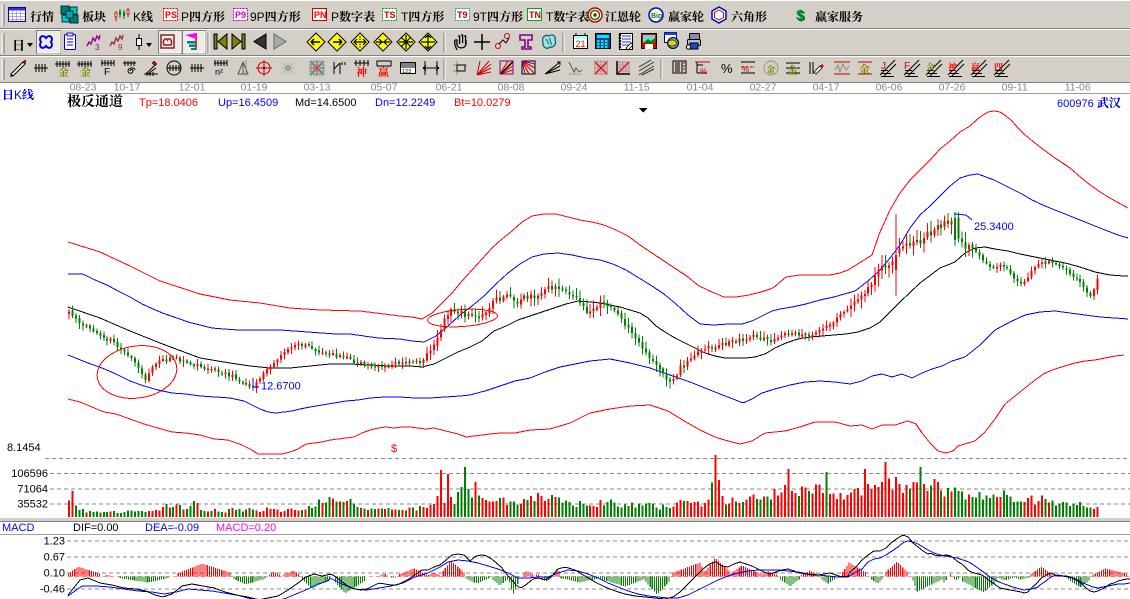 The width and height of the screenshot is (1130, 599). I want to click on svg-text: 03-13, so click(317, 88).